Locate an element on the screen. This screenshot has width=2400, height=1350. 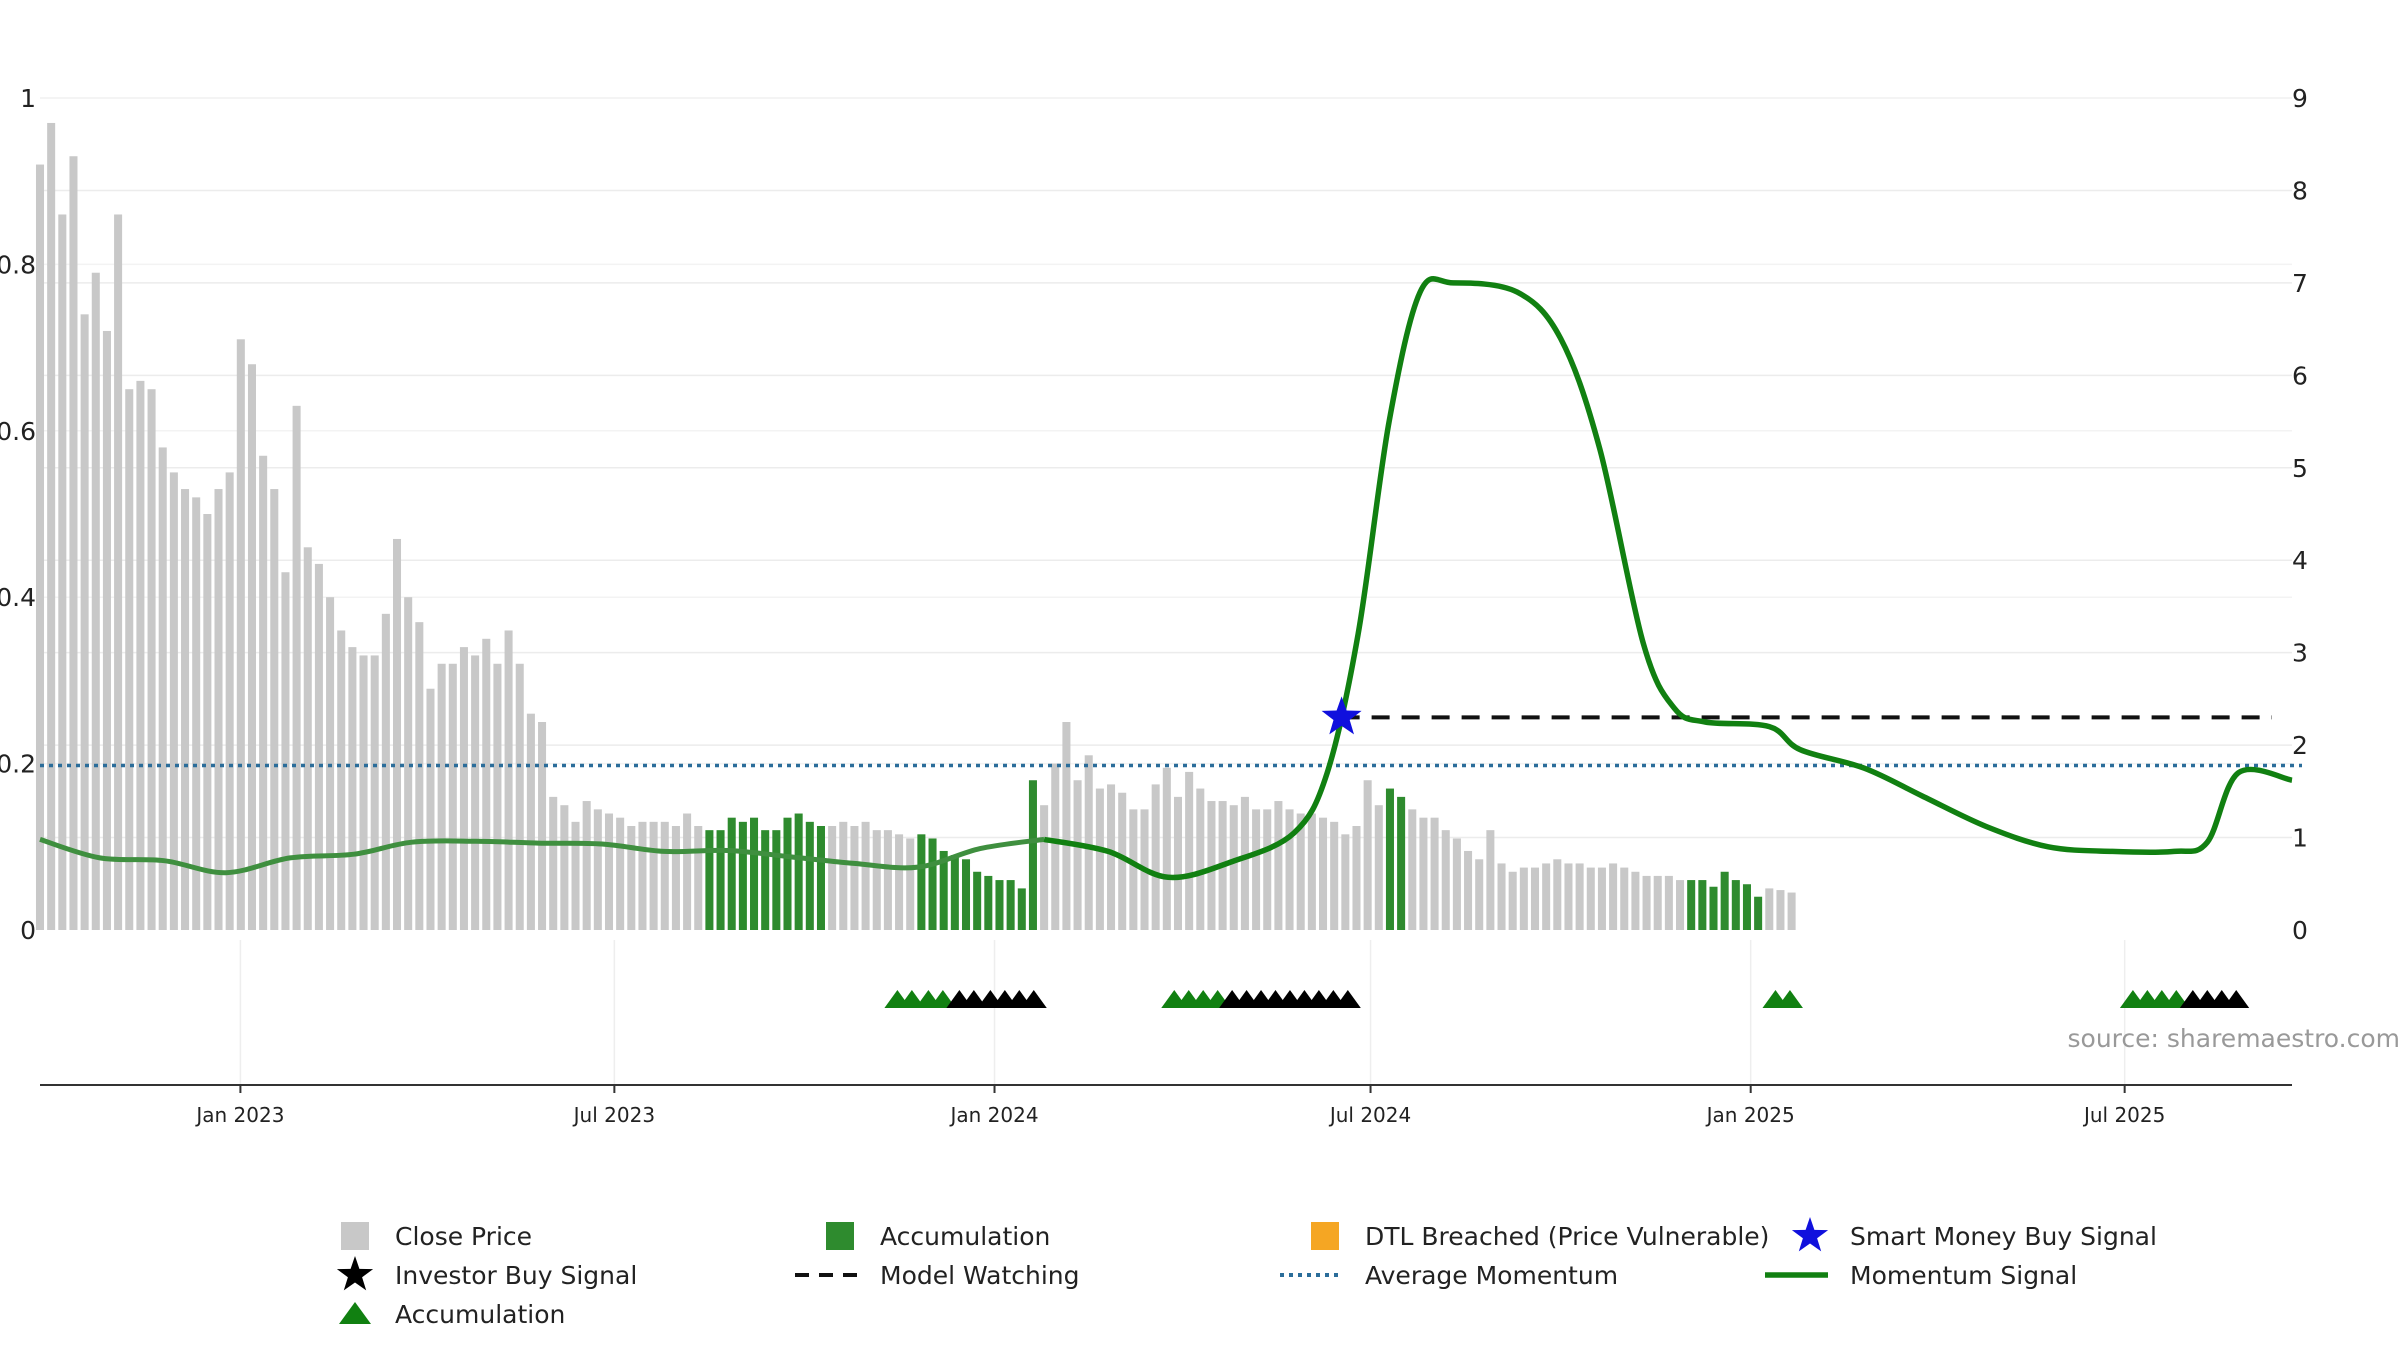
signal-markers is located at coordinates (1567, 852).